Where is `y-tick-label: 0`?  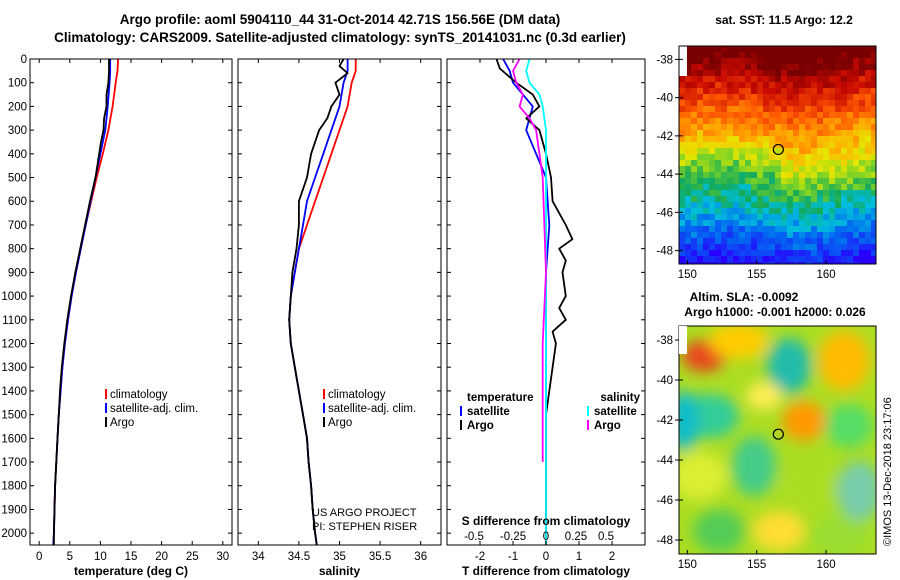
y-tick-label: 0 is located at coordinates (24, 60).